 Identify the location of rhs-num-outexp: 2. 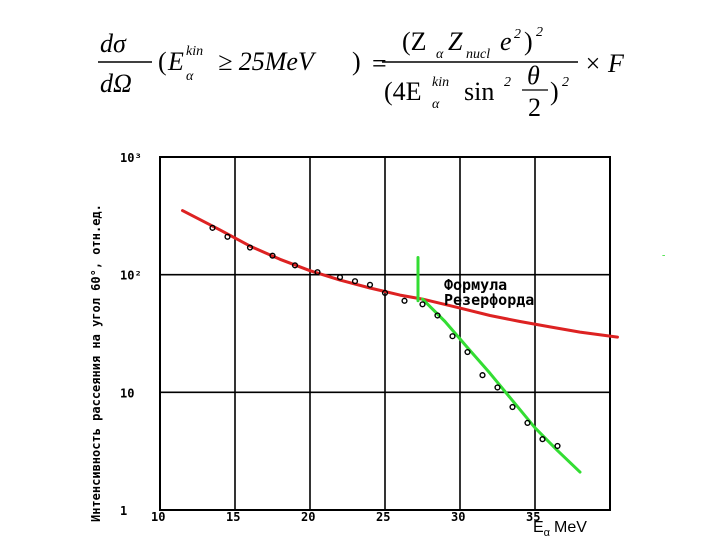
(539, 32).